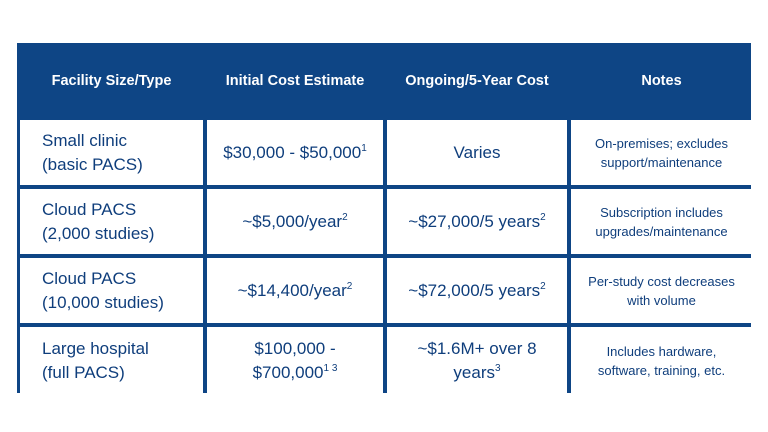 This screenshot has width=768, height=432. What do you see at coordinates (85, 140) in the screenshot?
I see `facility-name: Small clinic` at bounding box center [85, 140].